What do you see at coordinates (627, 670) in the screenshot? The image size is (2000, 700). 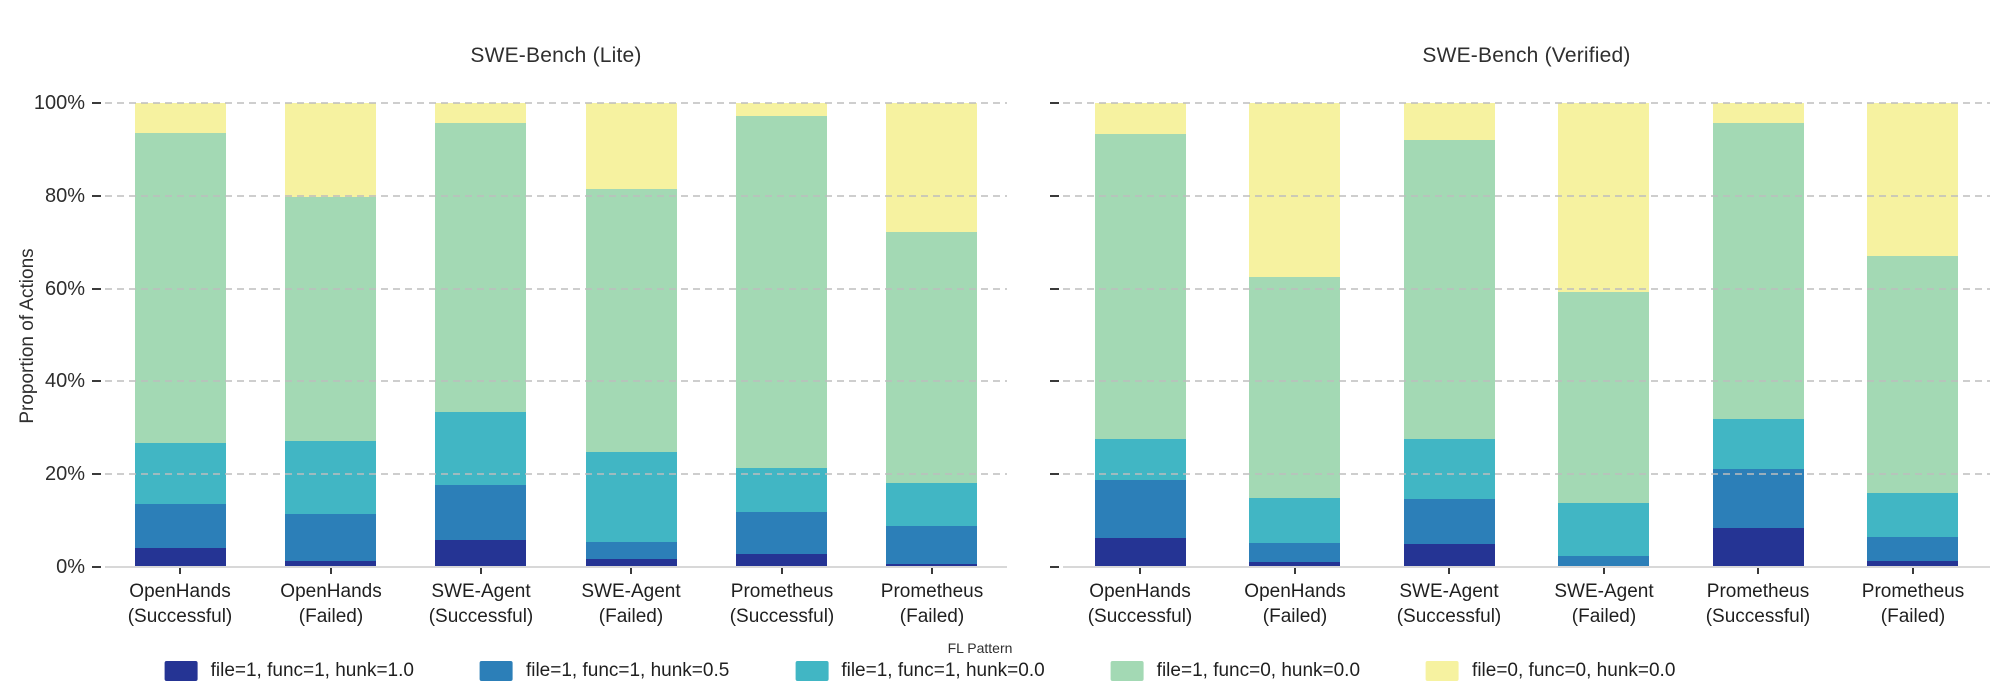 I see `legend-label: file=1, func=1, hunk=0.5` at bounding box center [627, 670].